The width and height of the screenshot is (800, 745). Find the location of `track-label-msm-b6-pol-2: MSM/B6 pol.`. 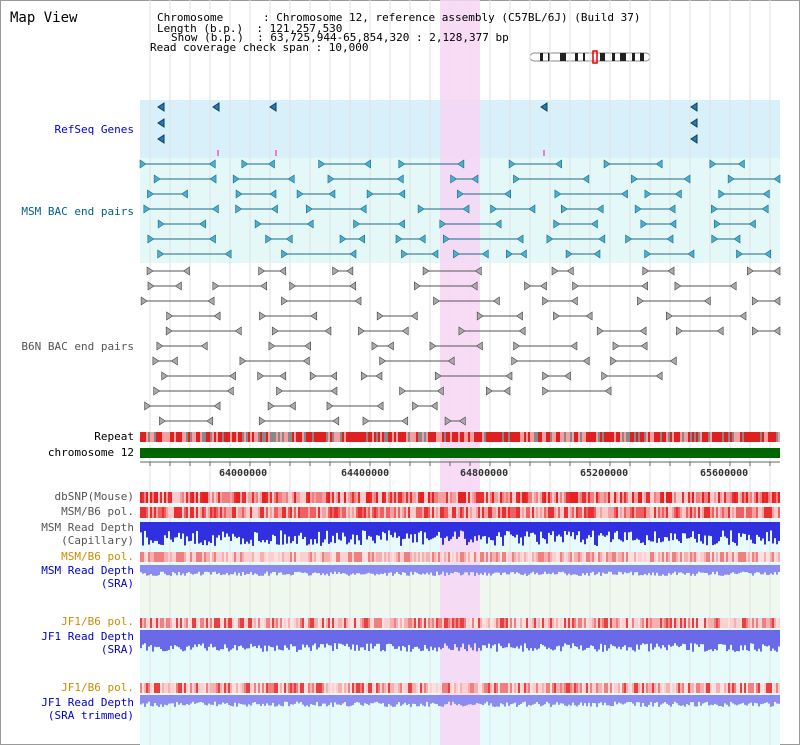

track-label-msm-b6-pol-2: MSM/B6 pol. is located at coordinates (97, 556).